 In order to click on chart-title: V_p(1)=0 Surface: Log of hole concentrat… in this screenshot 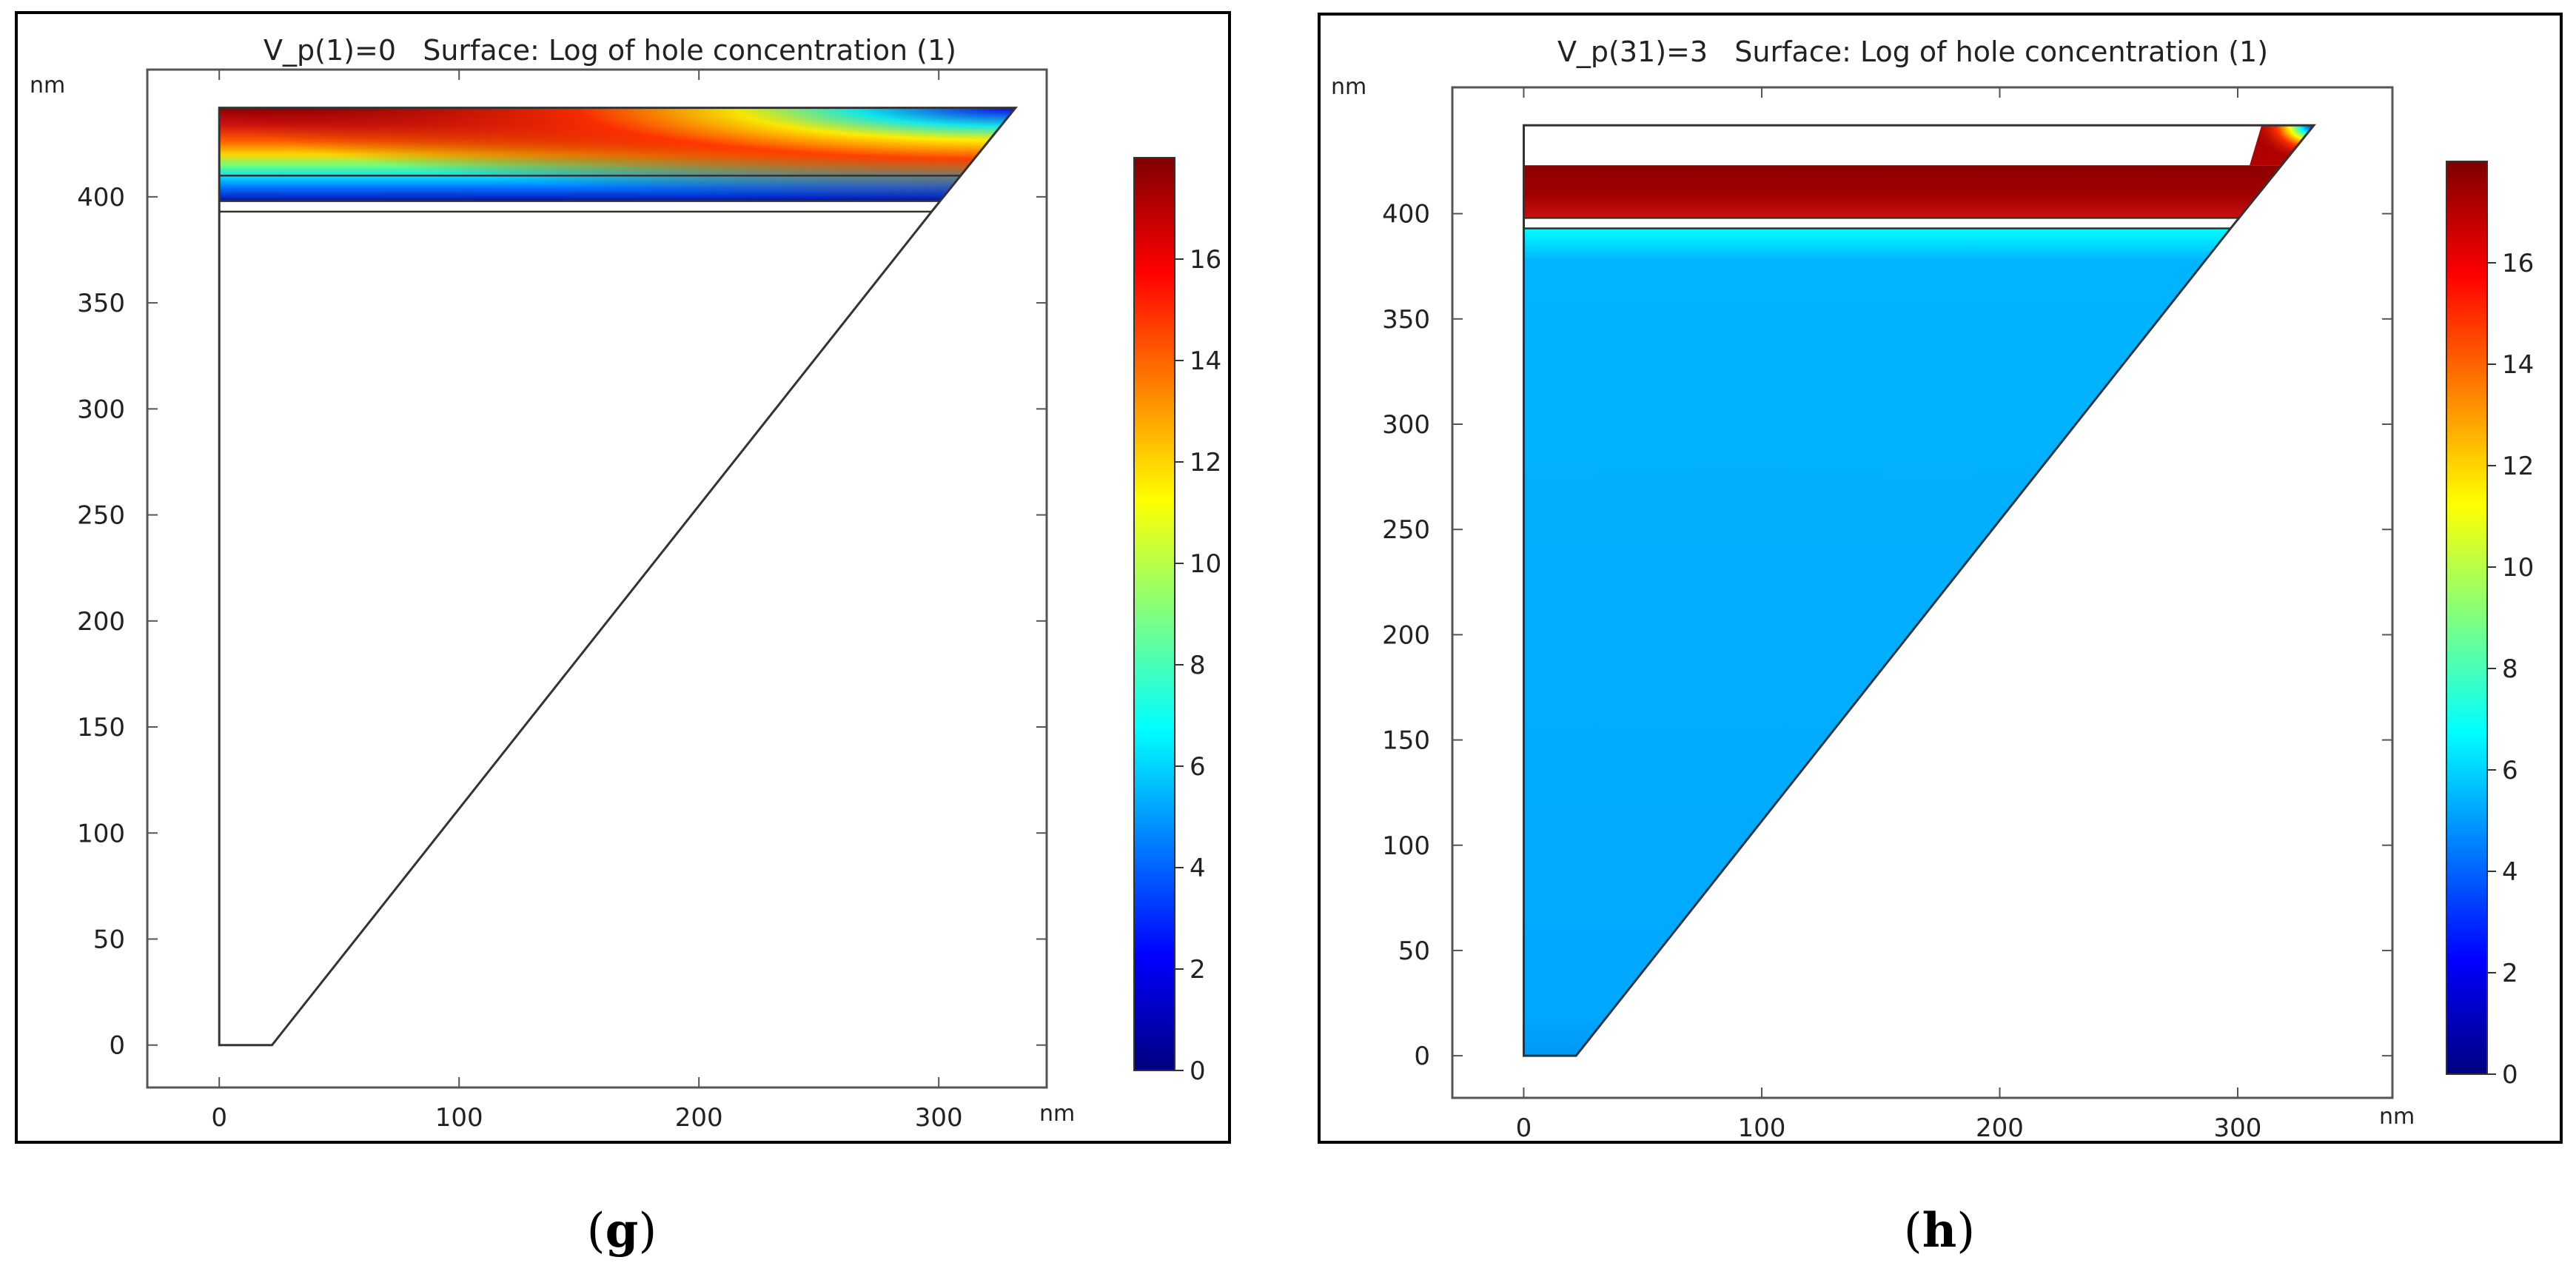, I will do `click(610, 51)`.